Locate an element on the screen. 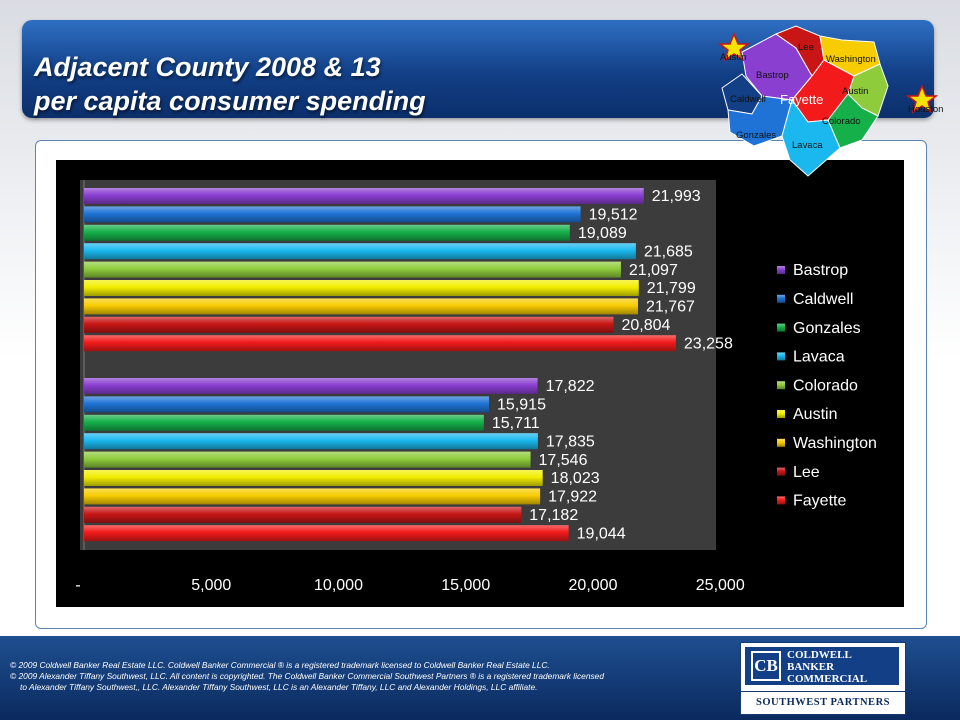 This screenshot has width=960, height=720. map-label-colorado: Colorado is located at coordinates (841, 121).